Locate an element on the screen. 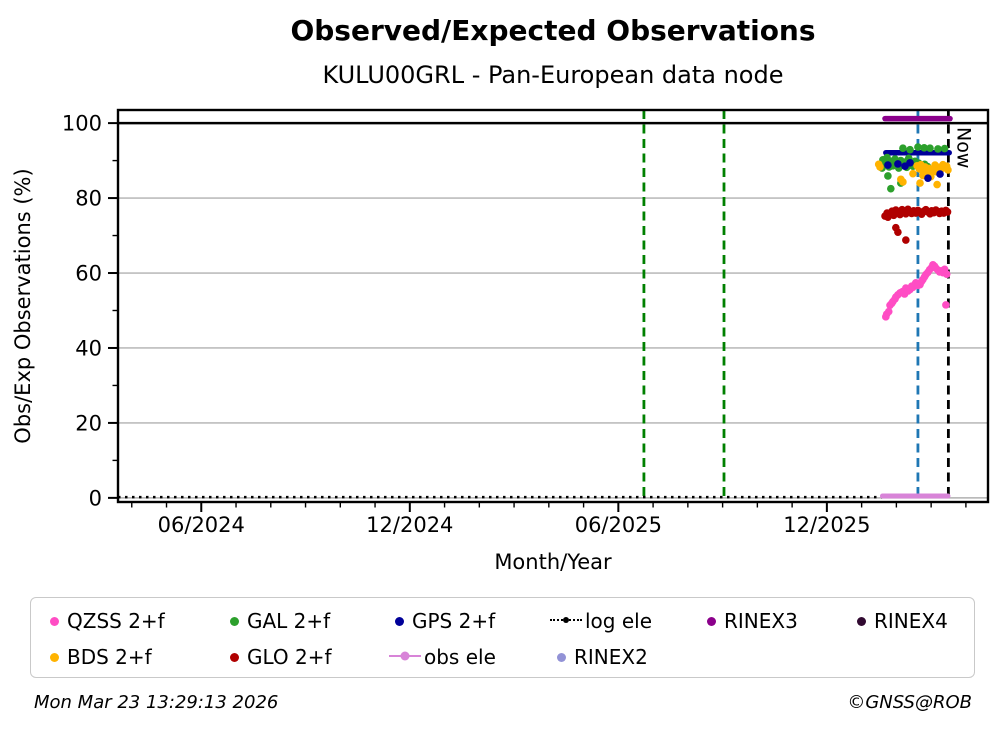 The height and width of the screenshot is (734, 1008). legend-label: GAL 2+f is located at coordinates (289, 621).